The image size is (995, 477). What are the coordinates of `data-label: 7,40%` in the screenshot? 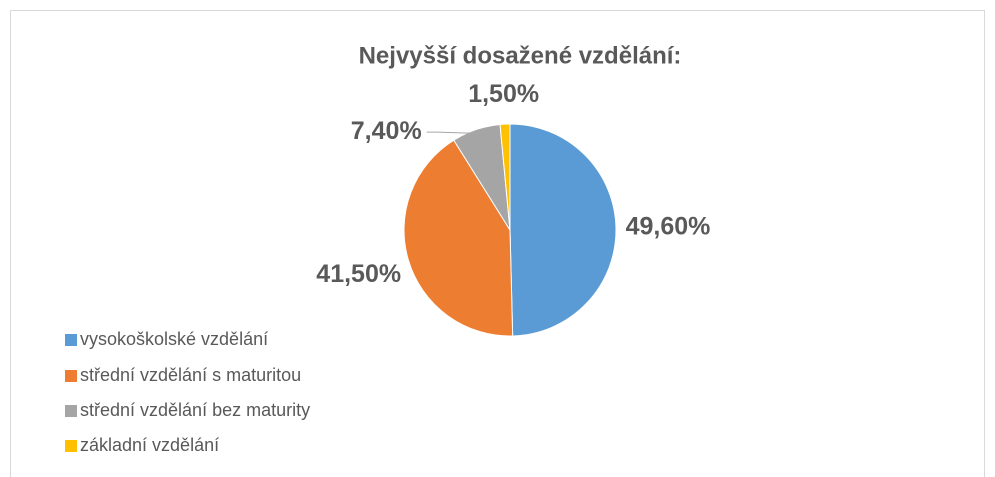 It's located at (386, 131).